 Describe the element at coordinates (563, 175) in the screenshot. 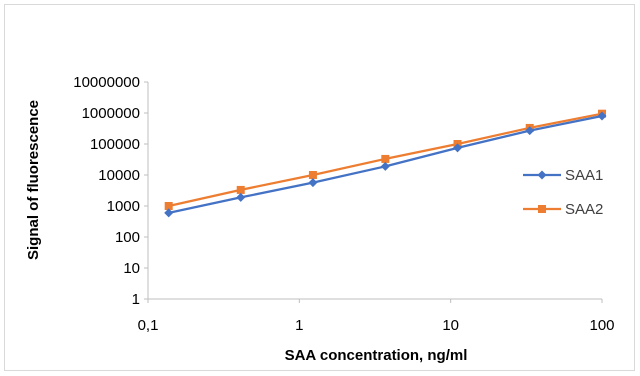

I see `legend-item-saa1: SAA1` at that location.